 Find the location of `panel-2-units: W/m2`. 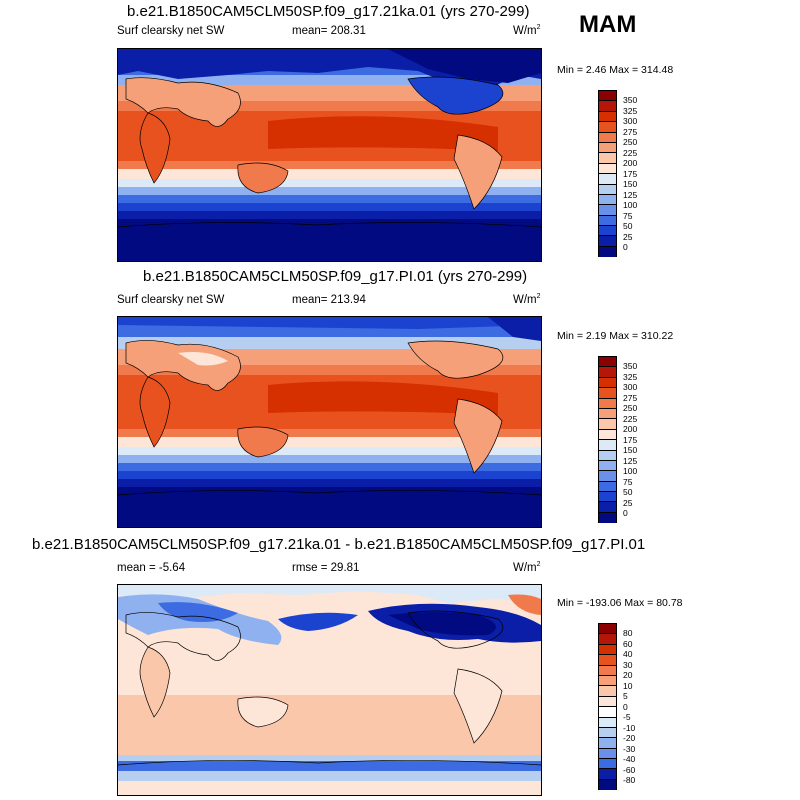

panel-2-units: W/m2 is located at coordinates (527, 299).